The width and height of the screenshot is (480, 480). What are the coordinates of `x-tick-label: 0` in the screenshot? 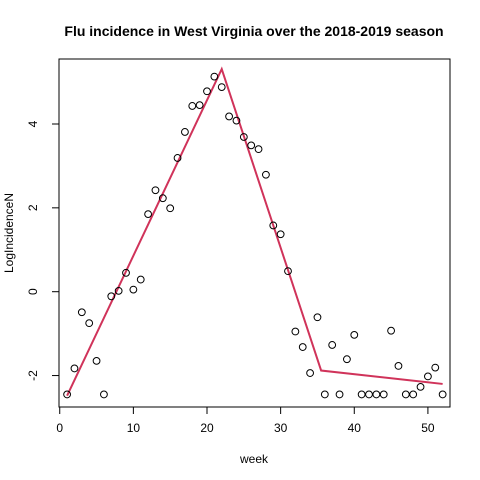 It's located at (59, 428).